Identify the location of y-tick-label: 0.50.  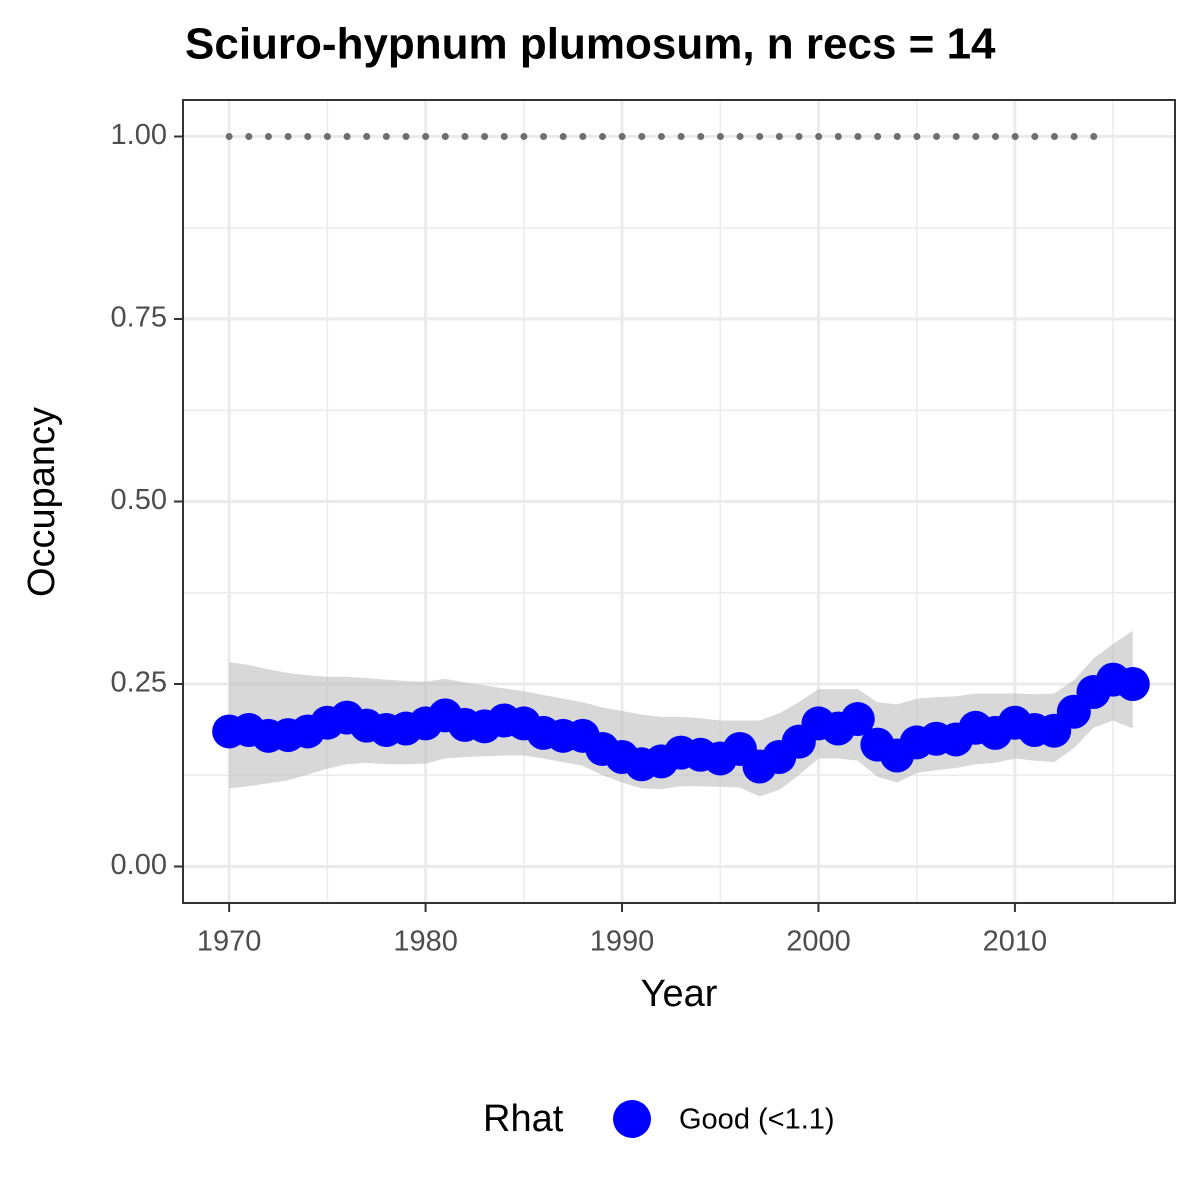
(139, 500).